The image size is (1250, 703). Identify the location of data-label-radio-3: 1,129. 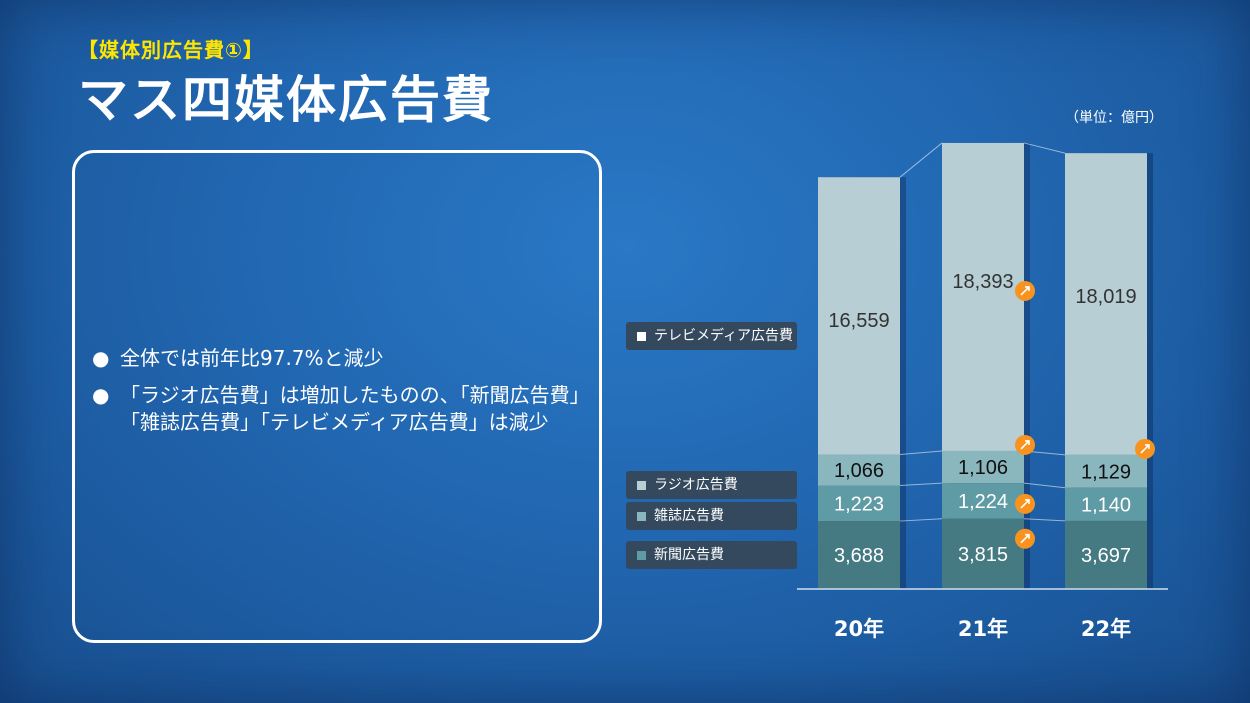
(1106, 472).